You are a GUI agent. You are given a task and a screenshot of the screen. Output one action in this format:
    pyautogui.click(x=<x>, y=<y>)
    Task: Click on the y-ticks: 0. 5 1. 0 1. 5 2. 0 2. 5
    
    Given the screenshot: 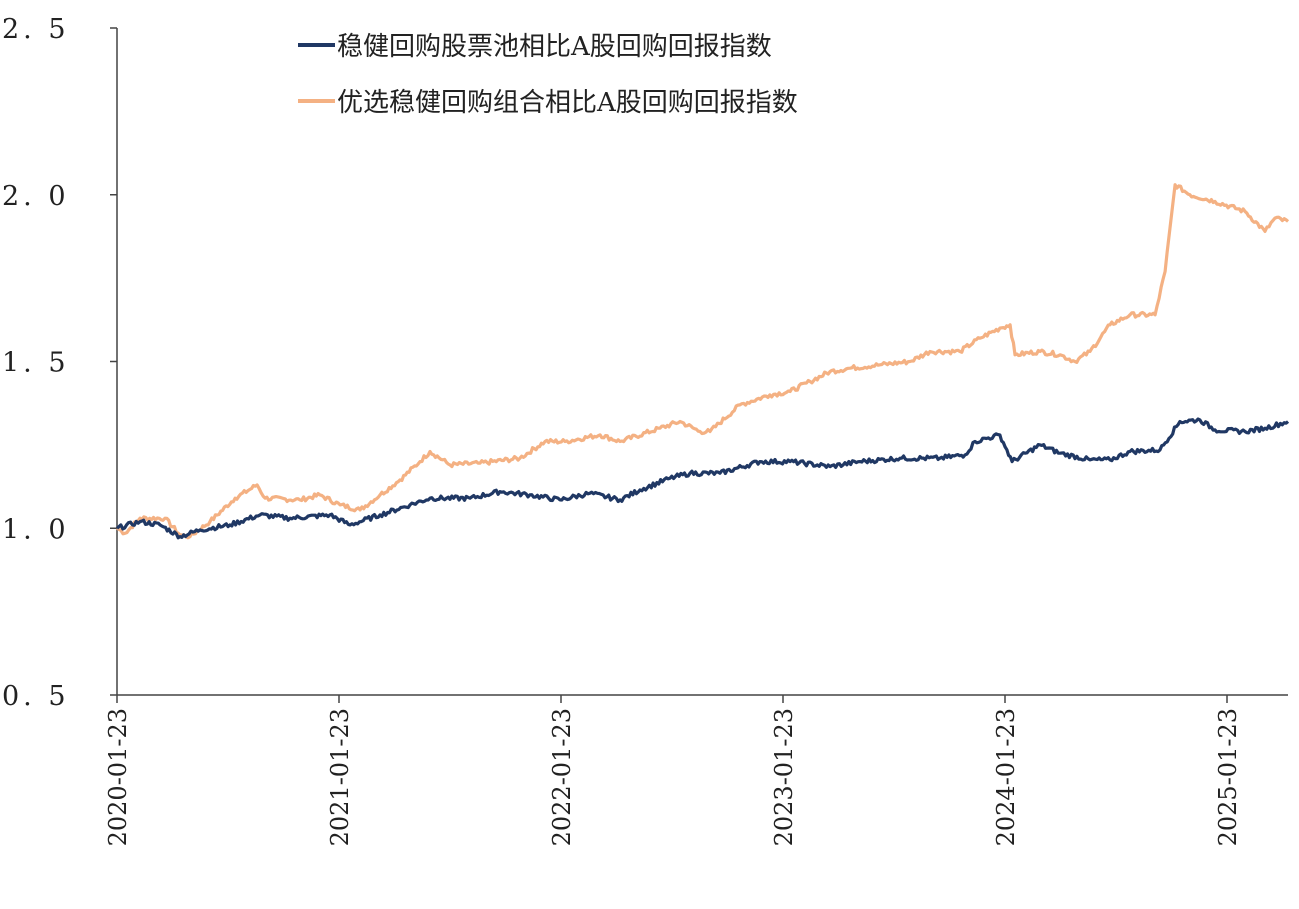 What is the action you would take?
    pyautogui.click(x=59, y=363)
    